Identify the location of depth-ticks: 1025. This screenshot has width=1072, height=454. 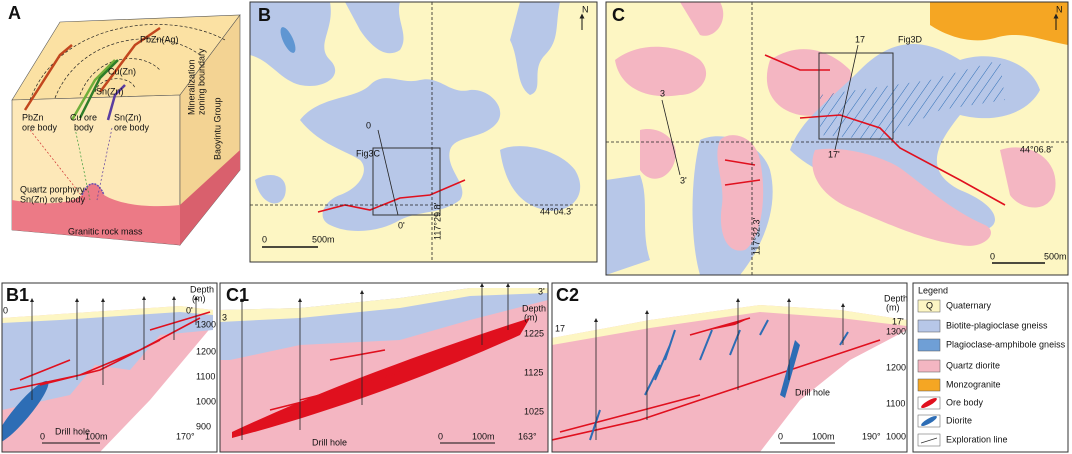
(534, 411).